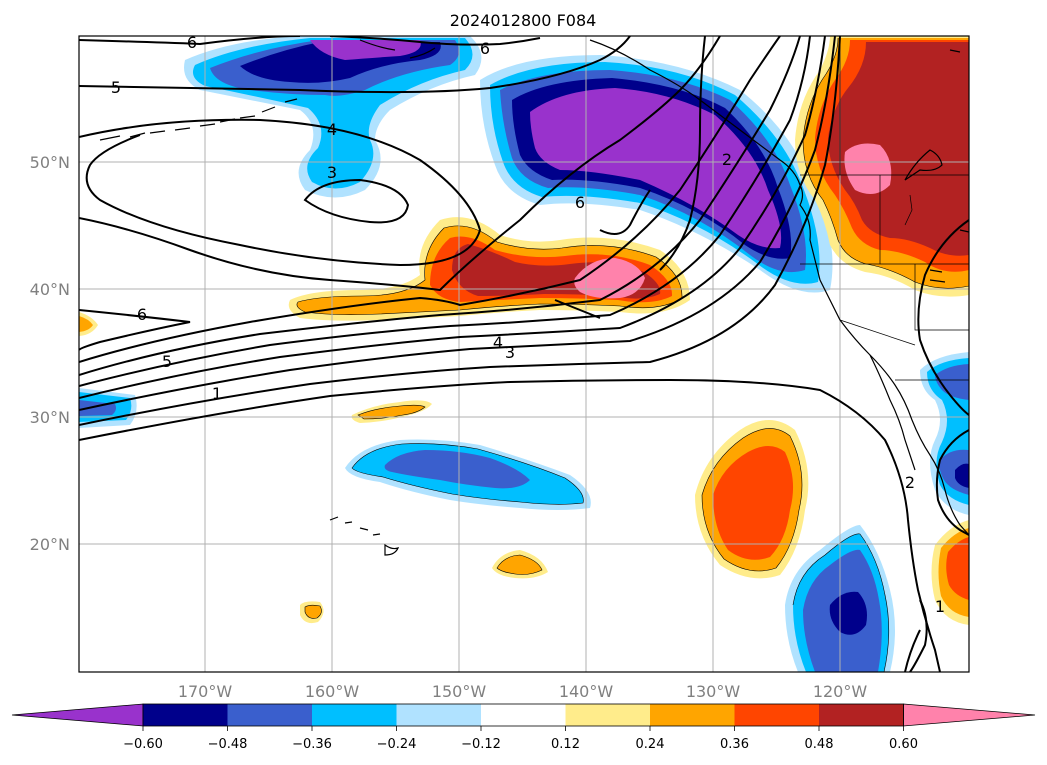 The width and height of the screenshot is (1047, 765). What do you see at coordinates (903, 744) in the screenshot?
I see `colorbar-tick-label: 0.60` at bounding box center [903, 744].